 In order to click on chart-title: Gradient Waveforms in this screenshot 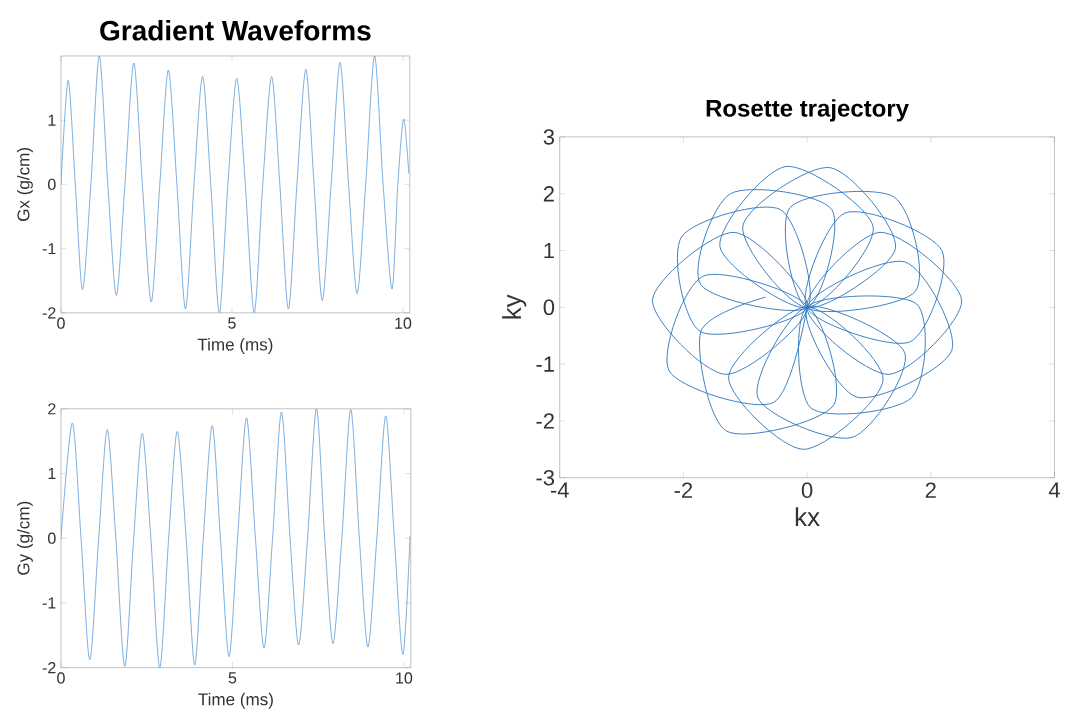, I will do `click(235, 30)`.